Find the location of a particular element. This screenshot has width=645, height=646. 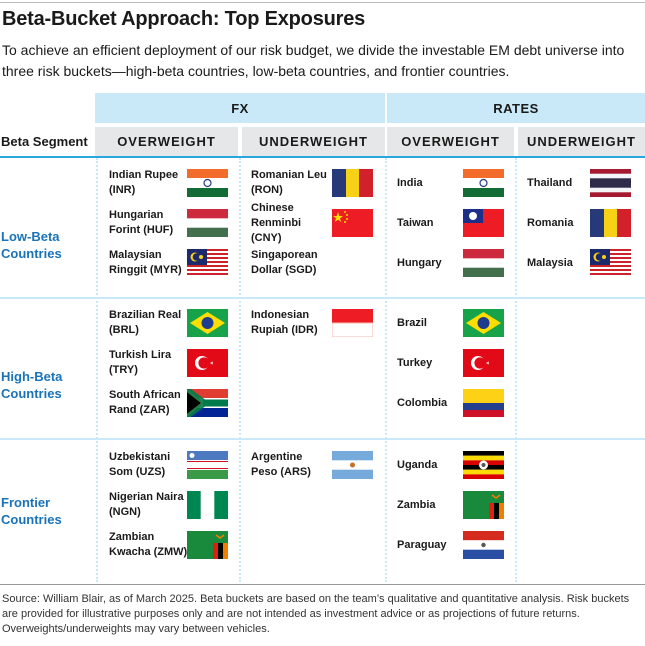

rates-header: RATES is located at coordinates (516, 108).